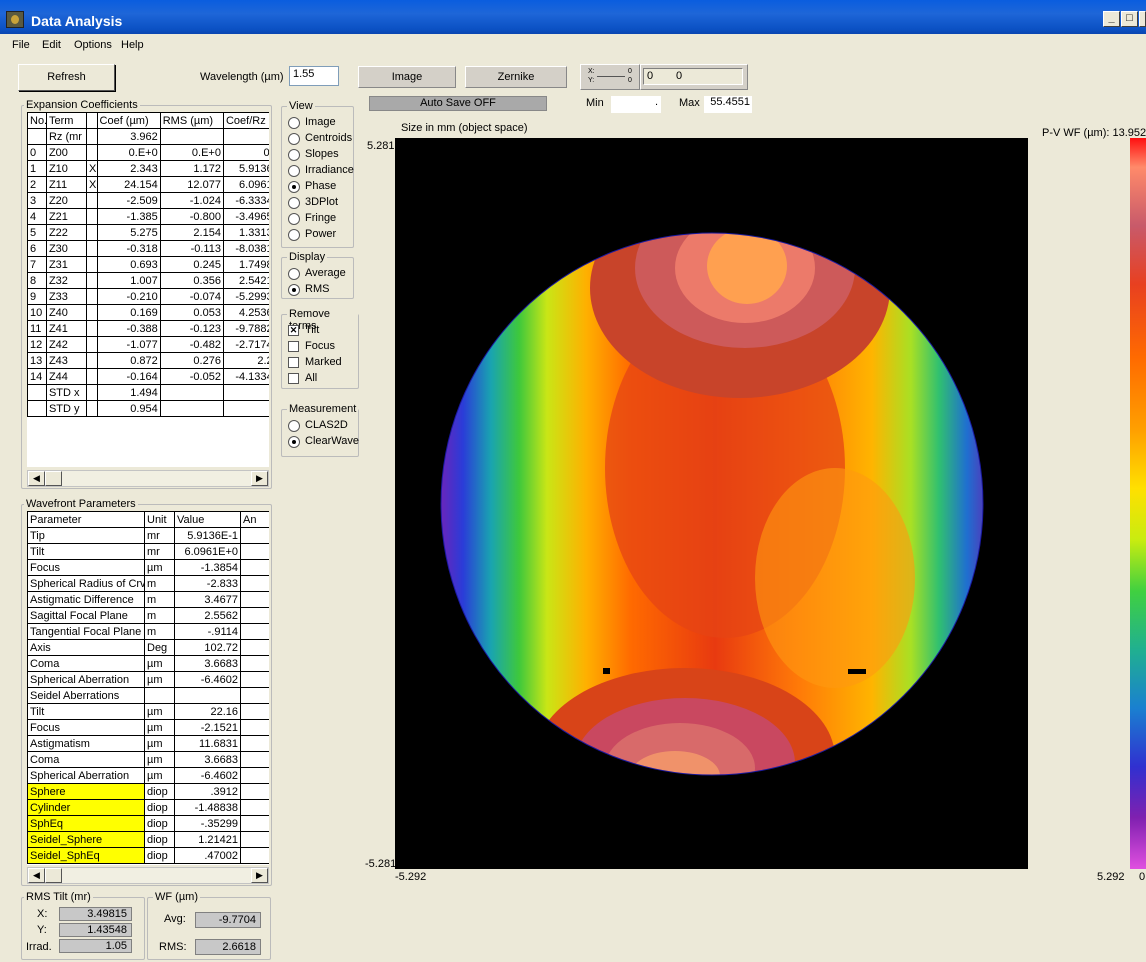 The height and width of the screenshot is (962, 1146). What do you see at coordinates (148, 392) in the screenshot?
I see `table-row: STD x 1.494` at bounding box center [148, 392].